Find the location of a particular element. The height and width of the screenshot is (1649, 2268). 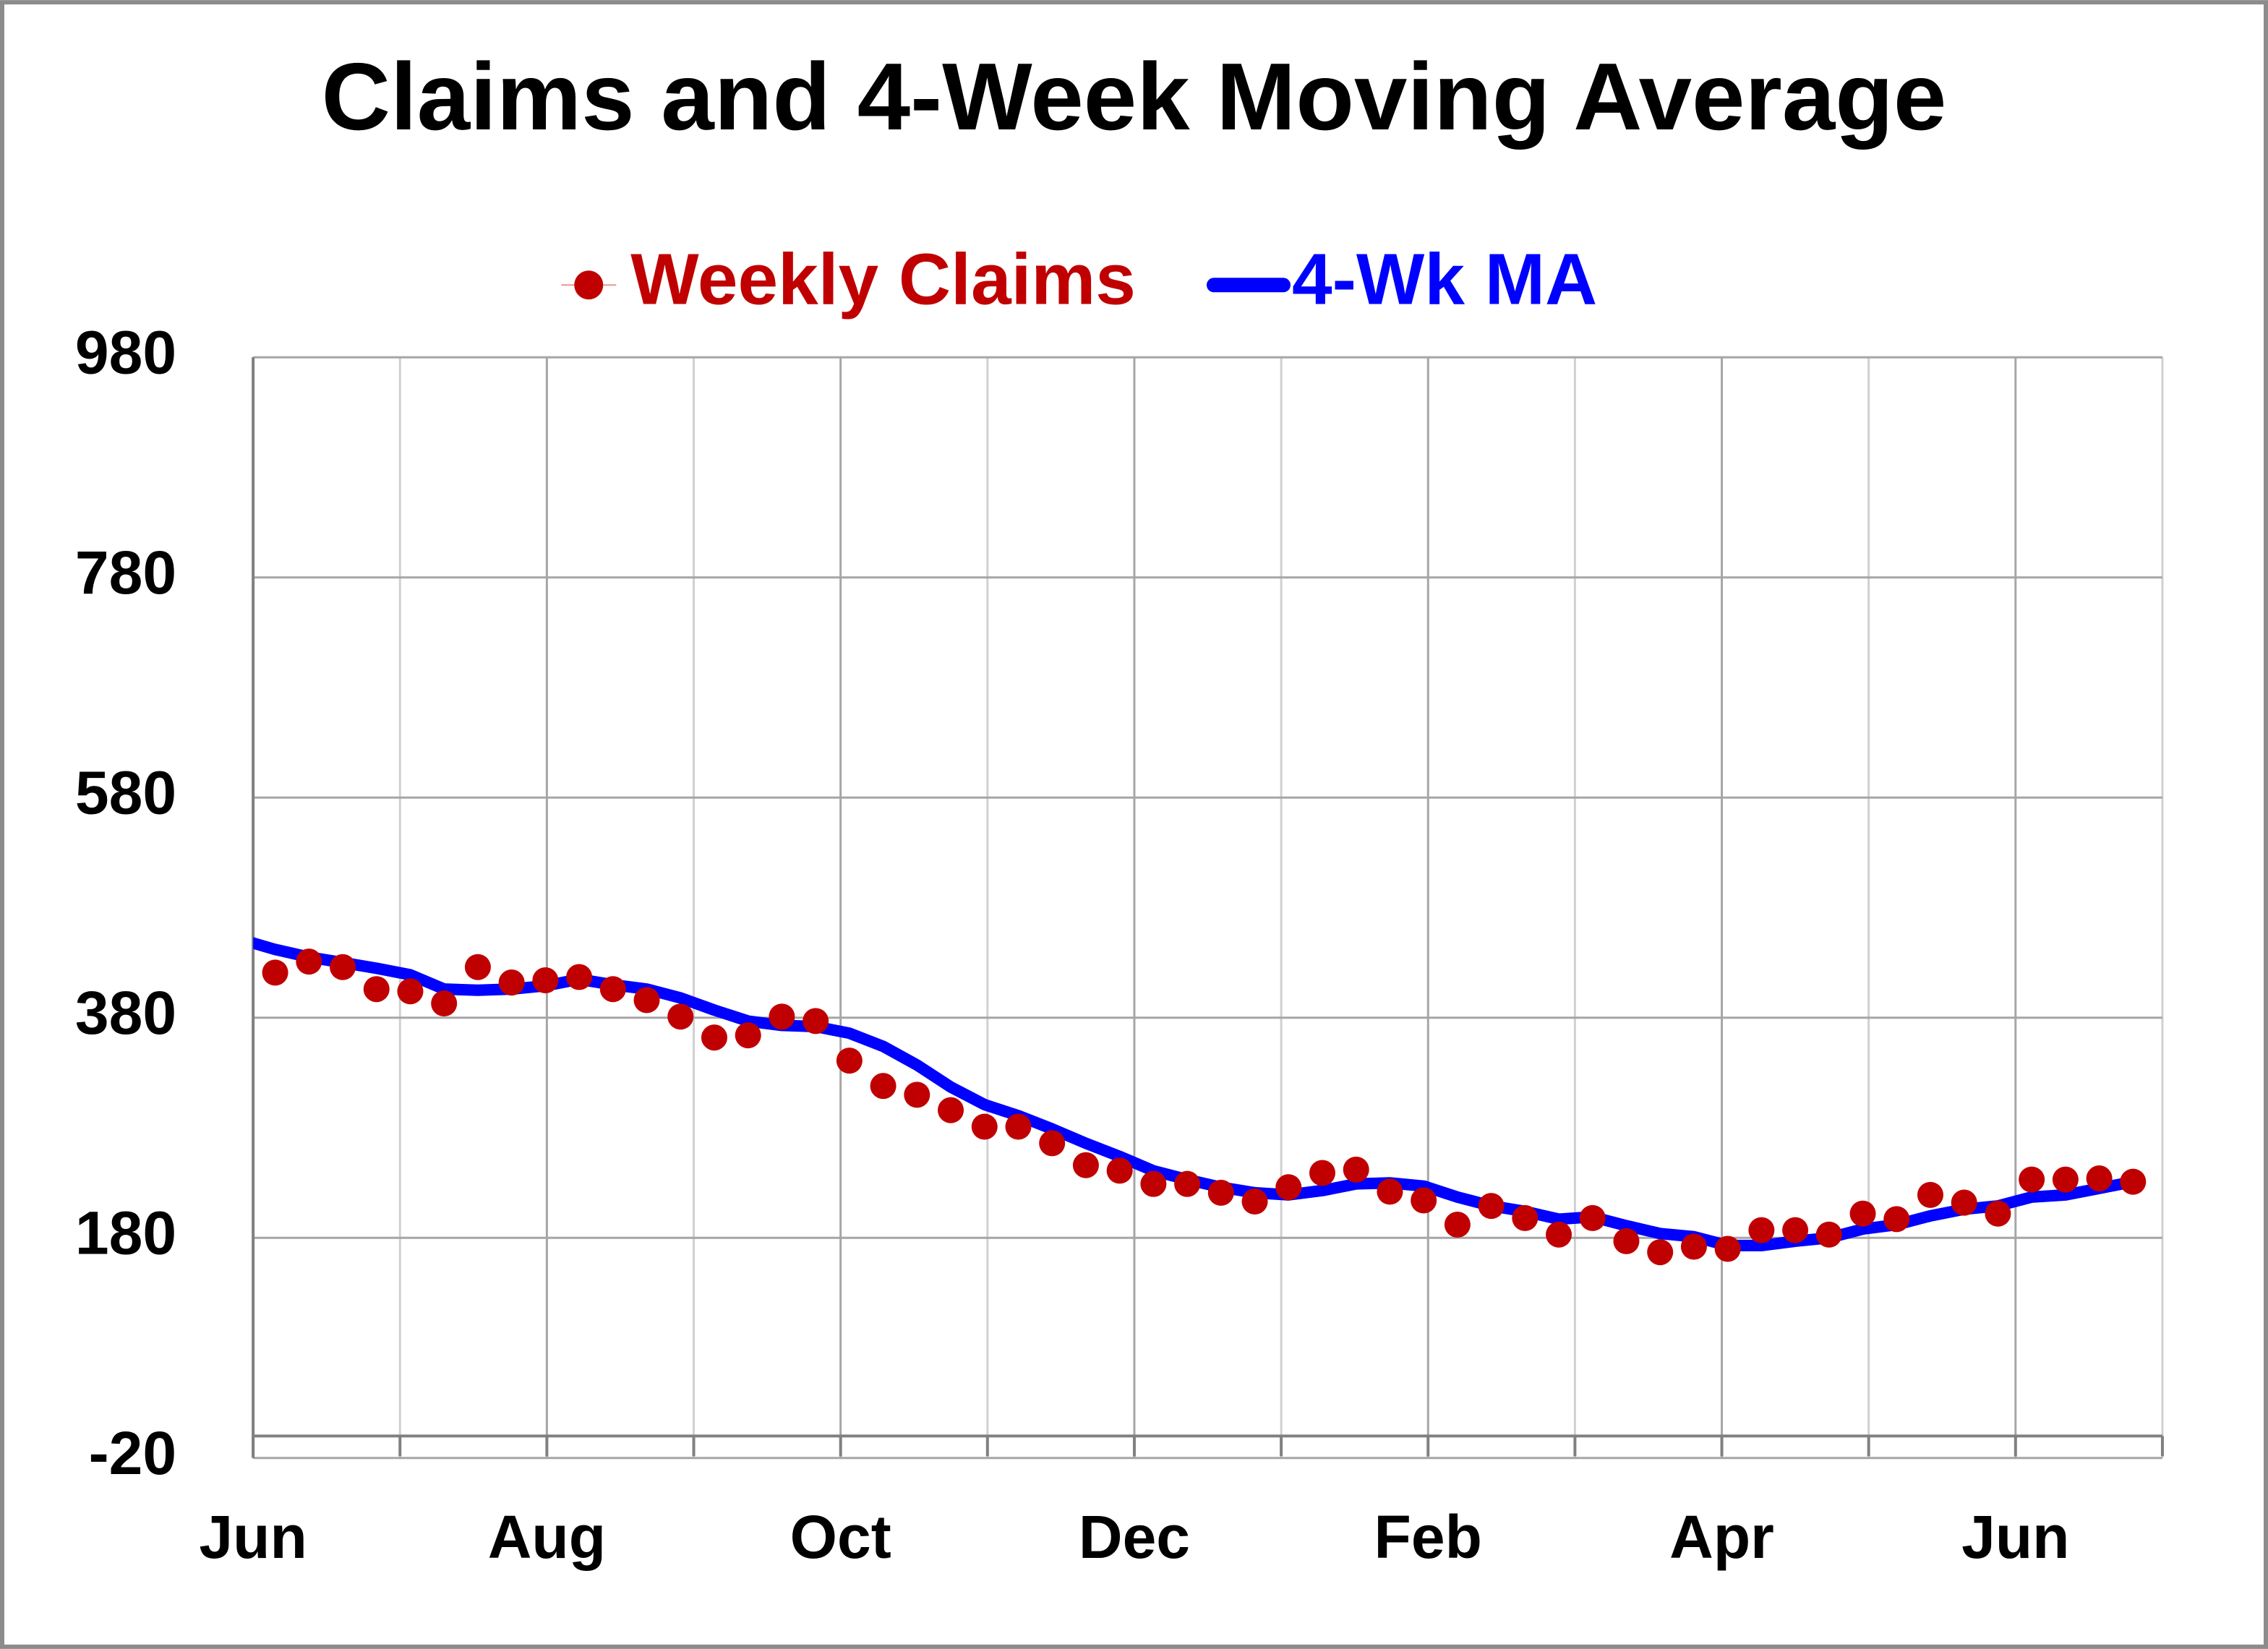

x-tick-label: Feb is located at coordinates (1428, 1537).